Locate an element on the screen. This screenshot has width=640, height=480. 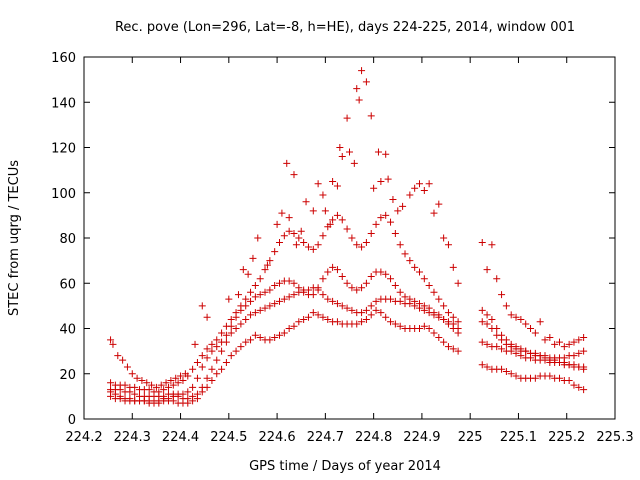
y-axis-label: STEC from uqrg / TECUs is located at coordinates (14, 238).